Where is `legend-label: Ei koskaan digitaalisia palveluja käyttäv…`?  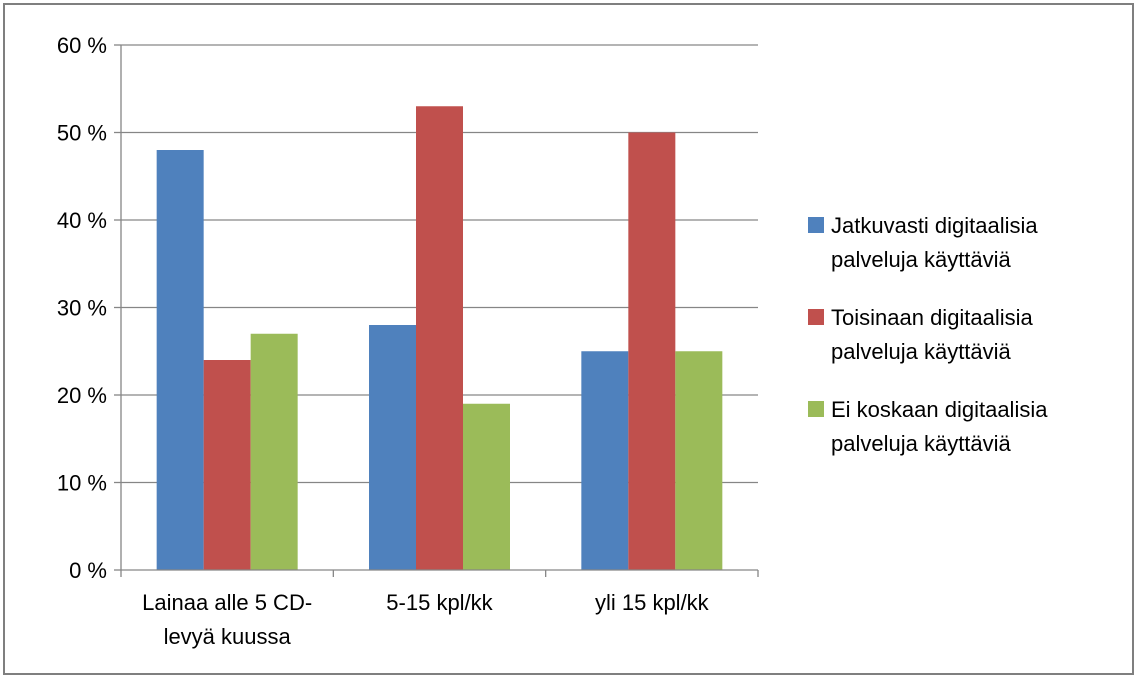
legend-label: Ei koskaan digitaalisia palveluja käyttäv… is located at coordinates (939, 426).